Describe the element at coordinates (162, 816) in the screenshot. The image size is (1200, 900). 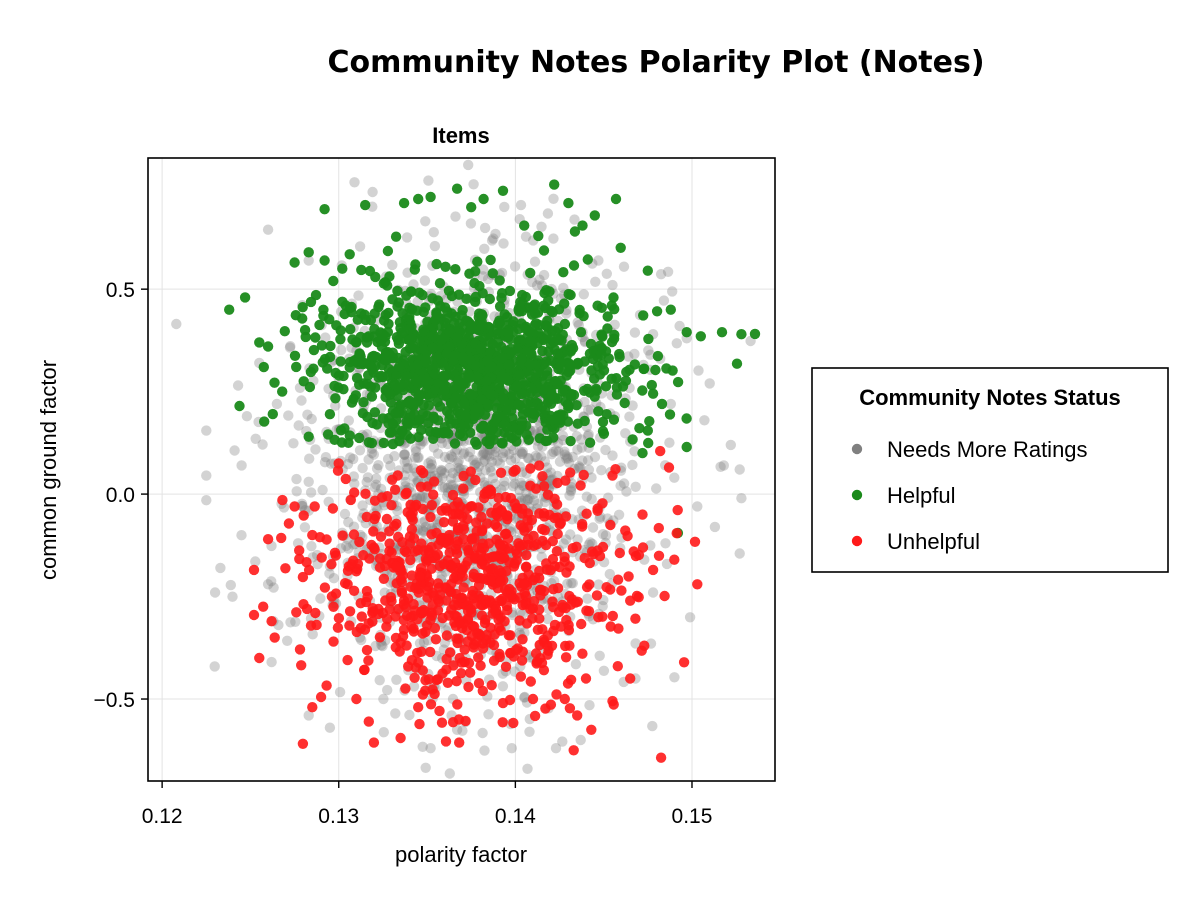
I see `x-tick-label: 0.12` at that location.